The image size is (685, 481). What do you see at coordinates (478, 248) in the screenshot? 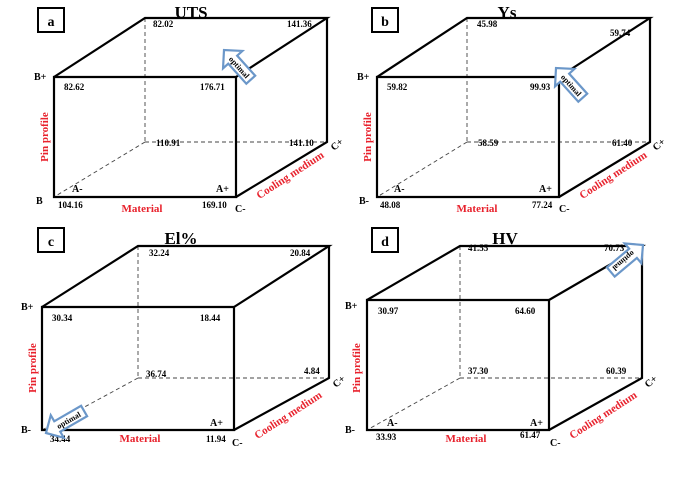
I see `value-back-top-left: 41.55` at bounding box center [478, 248].